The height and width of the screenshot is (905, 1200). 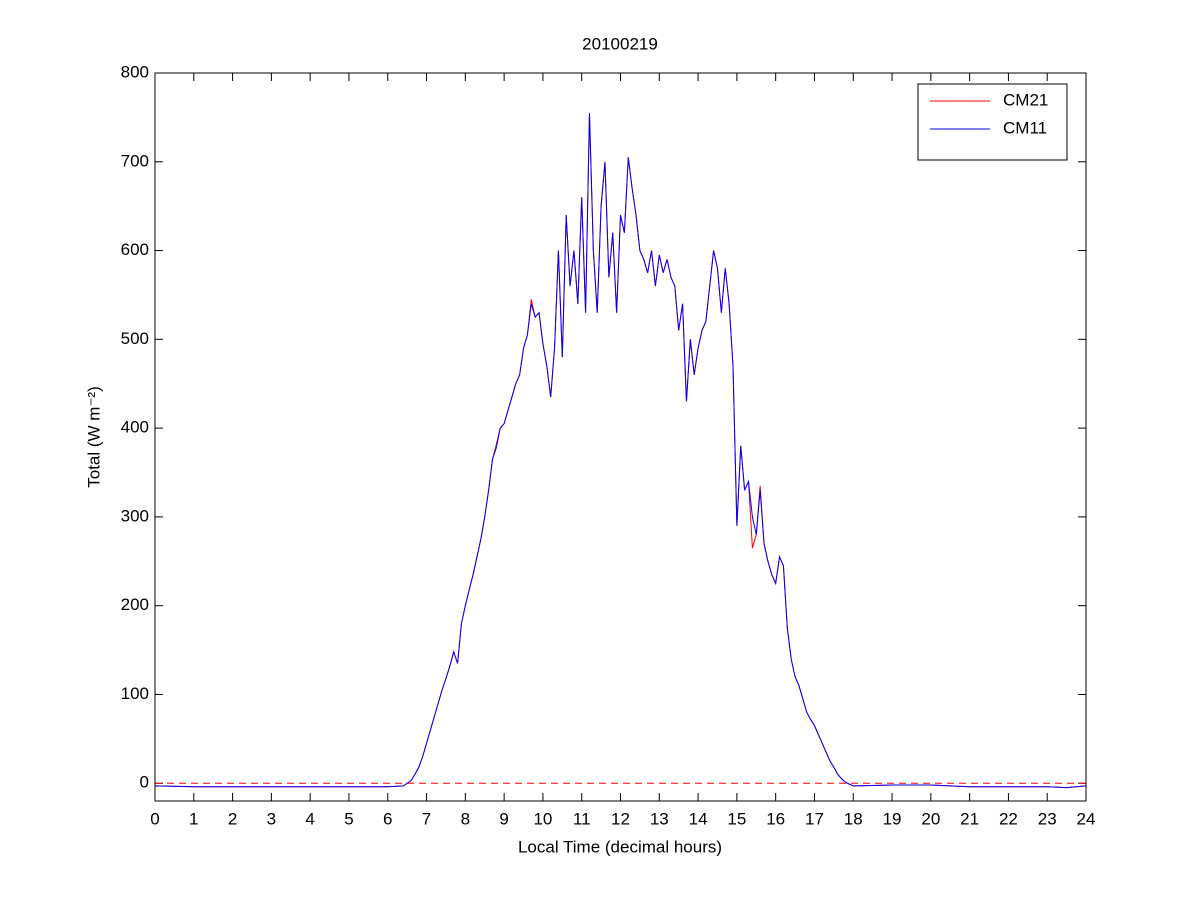 I want to click on x-tick-label: 16, so click(x=775, y=818).